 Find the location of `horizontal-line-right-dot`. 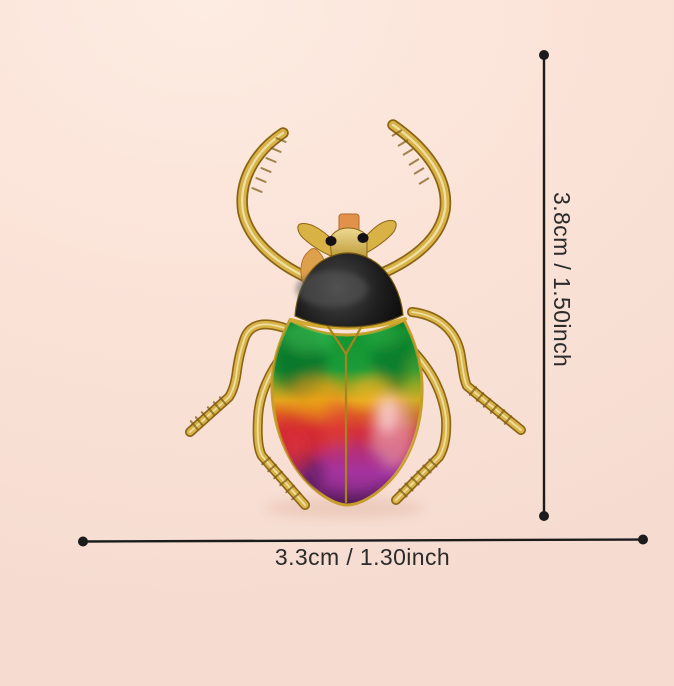

horizontal-line-right-dot is located at coordinates (643, 539).